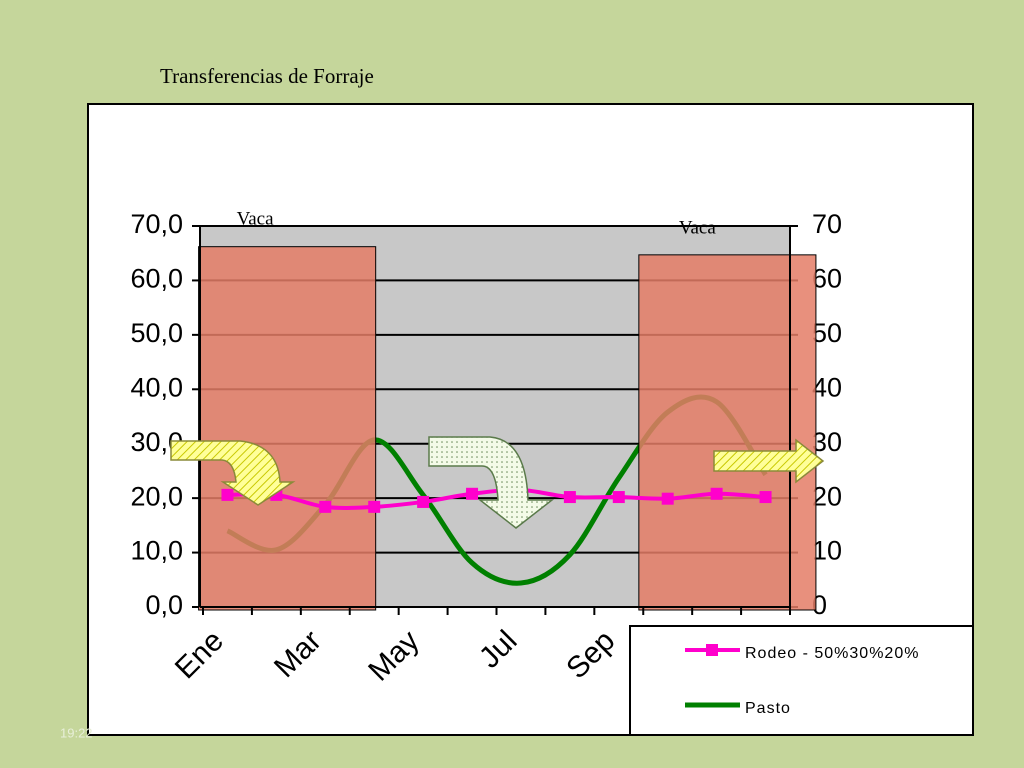 The height and width of the screenshot is (768, 1024). Describe the element at coordinates (832, 653) in the screenshot. I see `legend-label: Rodeo - 50%30%20%` at that location.